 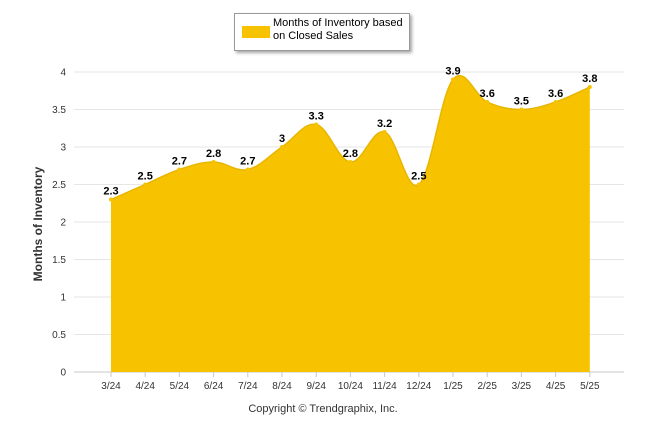 What do you see at coordinates (38, 223) in the screenshot?
I see `y-axis-title: Months of Inventory` at bounding box center [38, 223].